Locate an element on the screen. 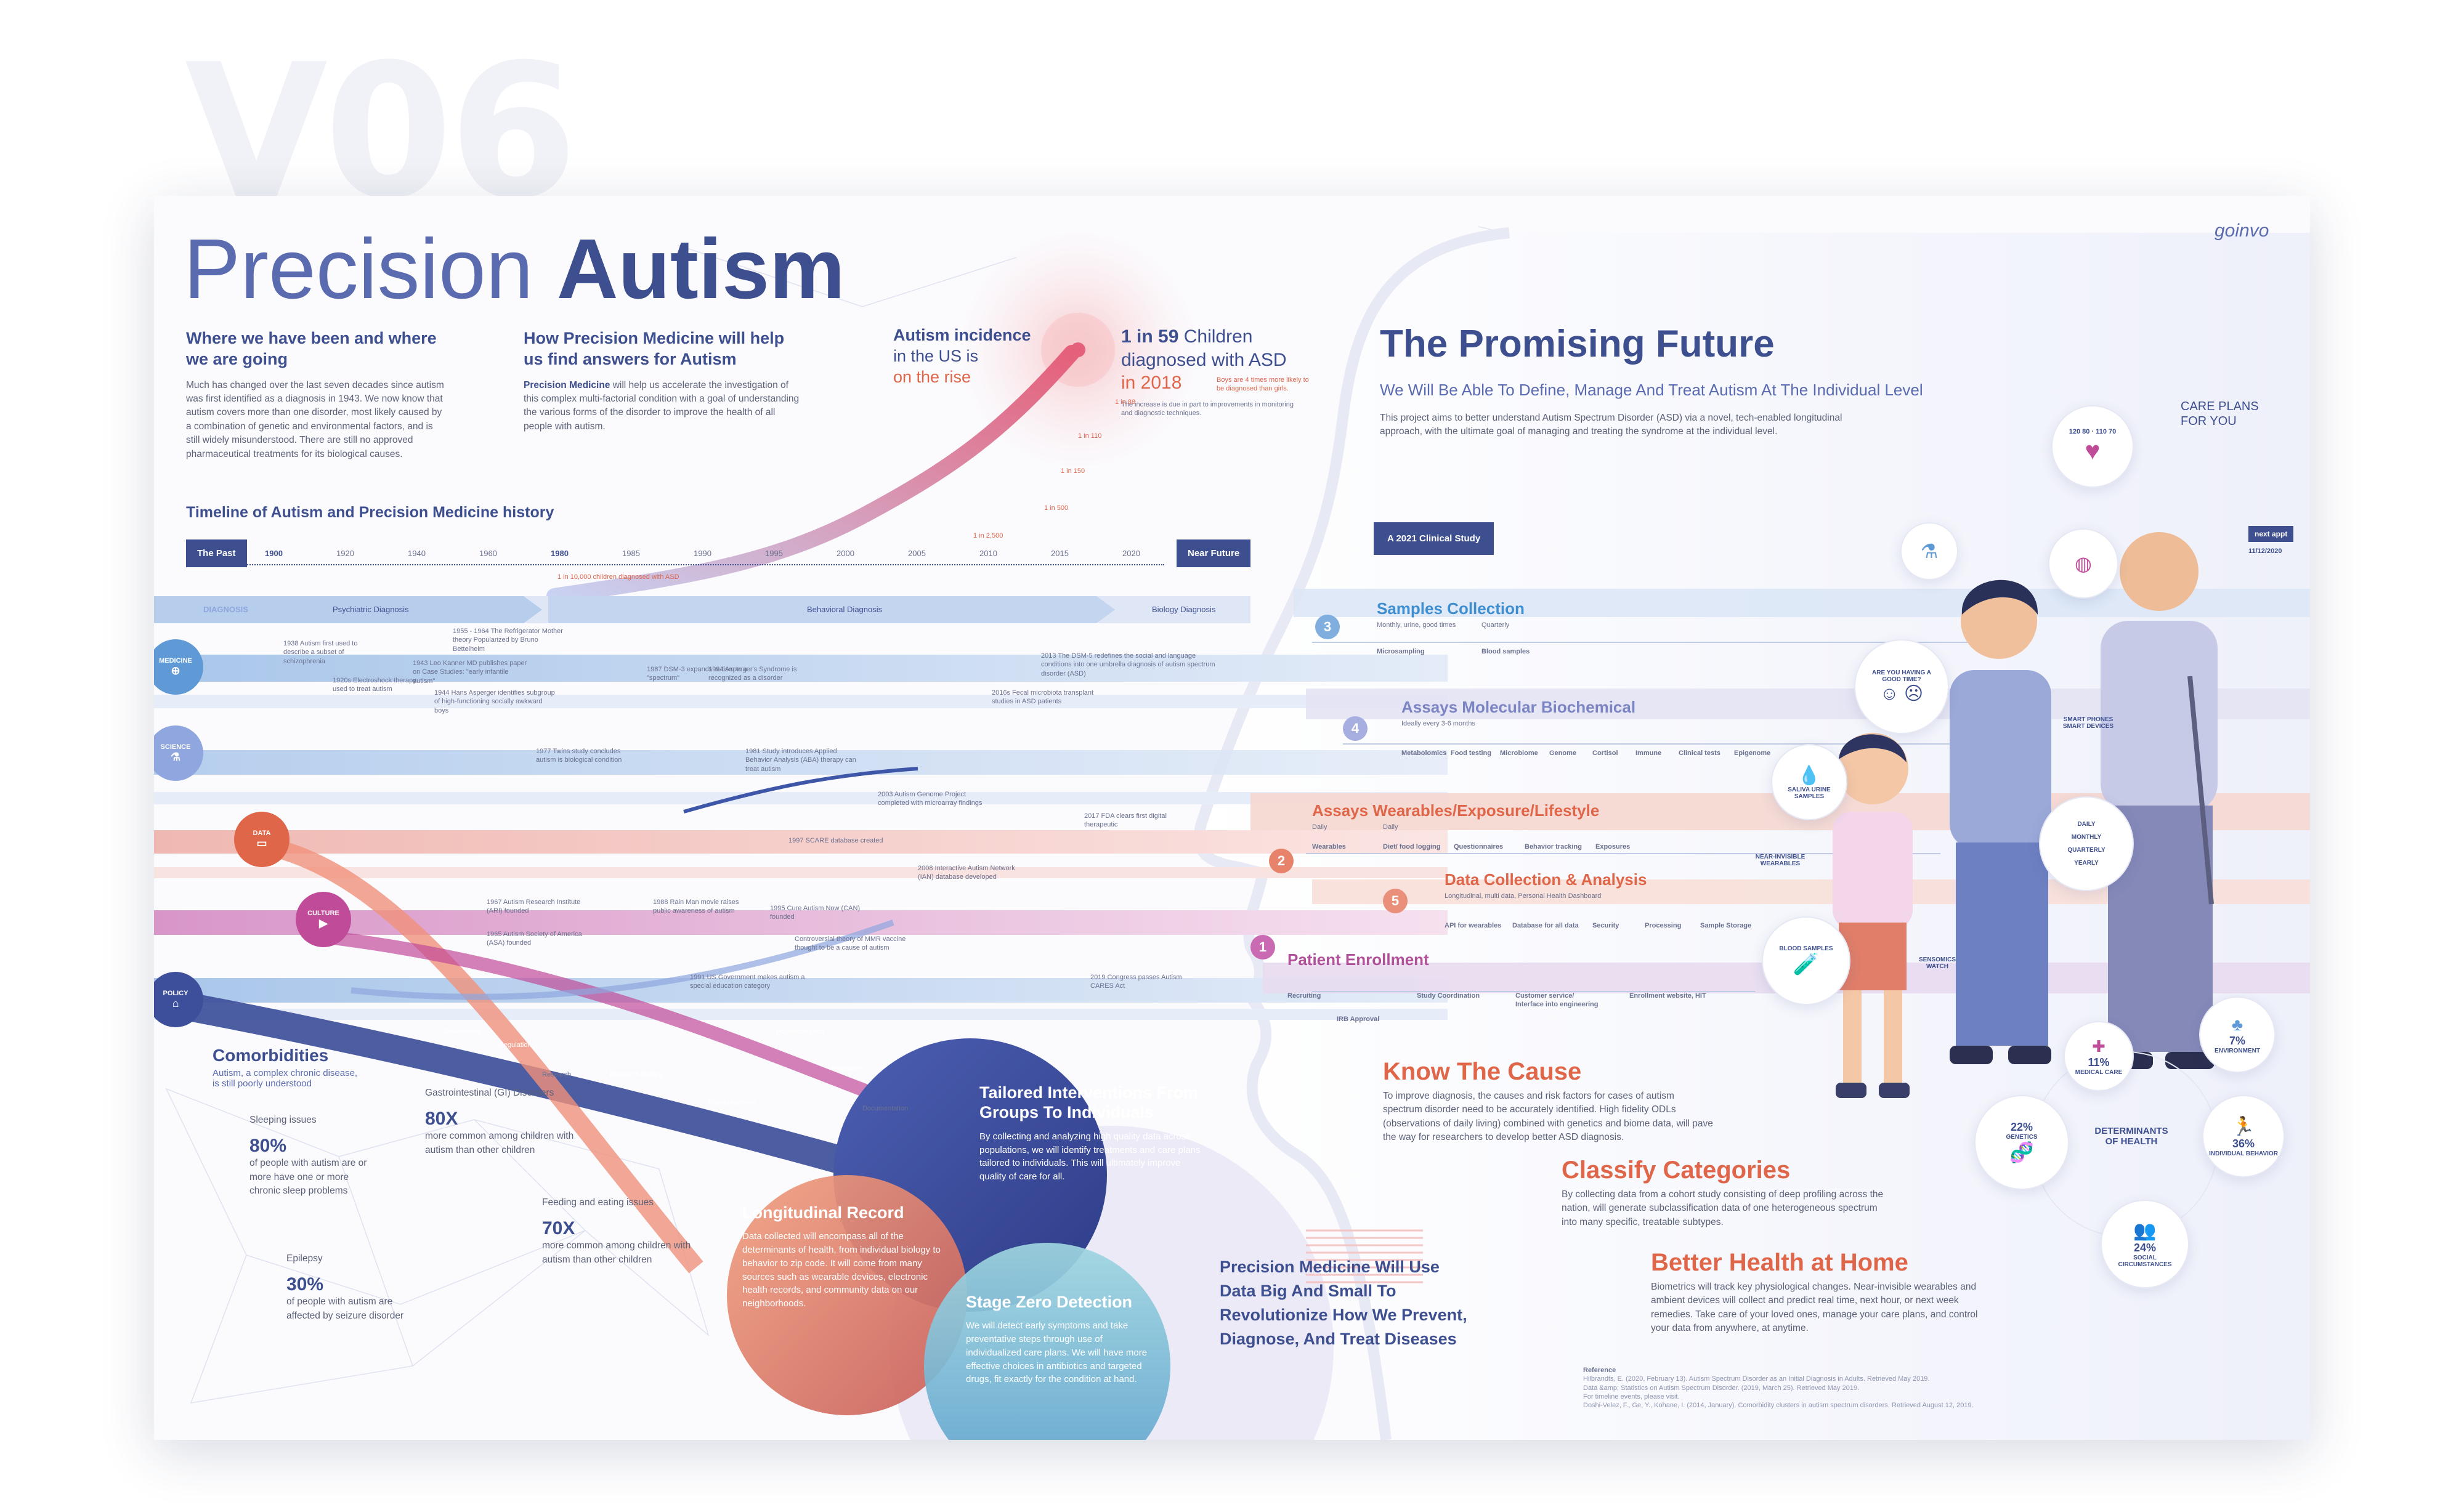  step-4-sub: Ideally every 3-6 months is located at coordinates (1438, 723).